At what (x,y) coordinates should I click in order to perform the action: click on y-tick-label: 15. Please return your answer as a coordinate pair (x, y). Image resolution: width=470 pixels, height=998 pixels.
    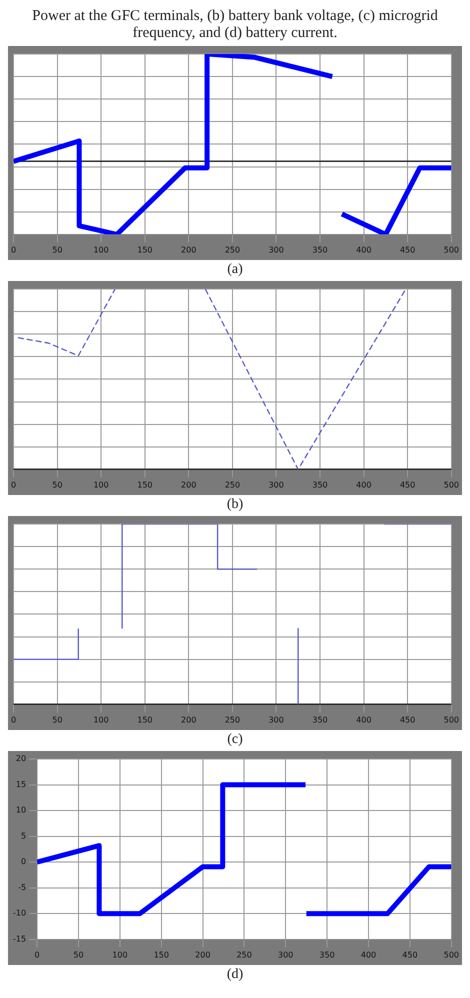
    Looking at the image, I should click on (21, 784).